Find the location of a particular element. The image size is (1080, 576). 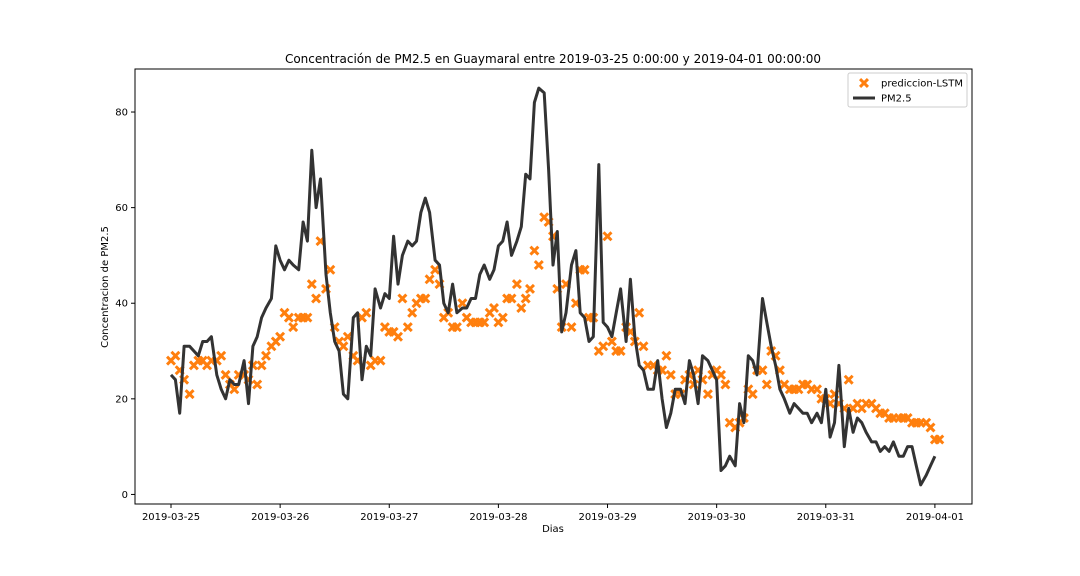

y-tick-label: 60 is located at coordinates (121, 208).